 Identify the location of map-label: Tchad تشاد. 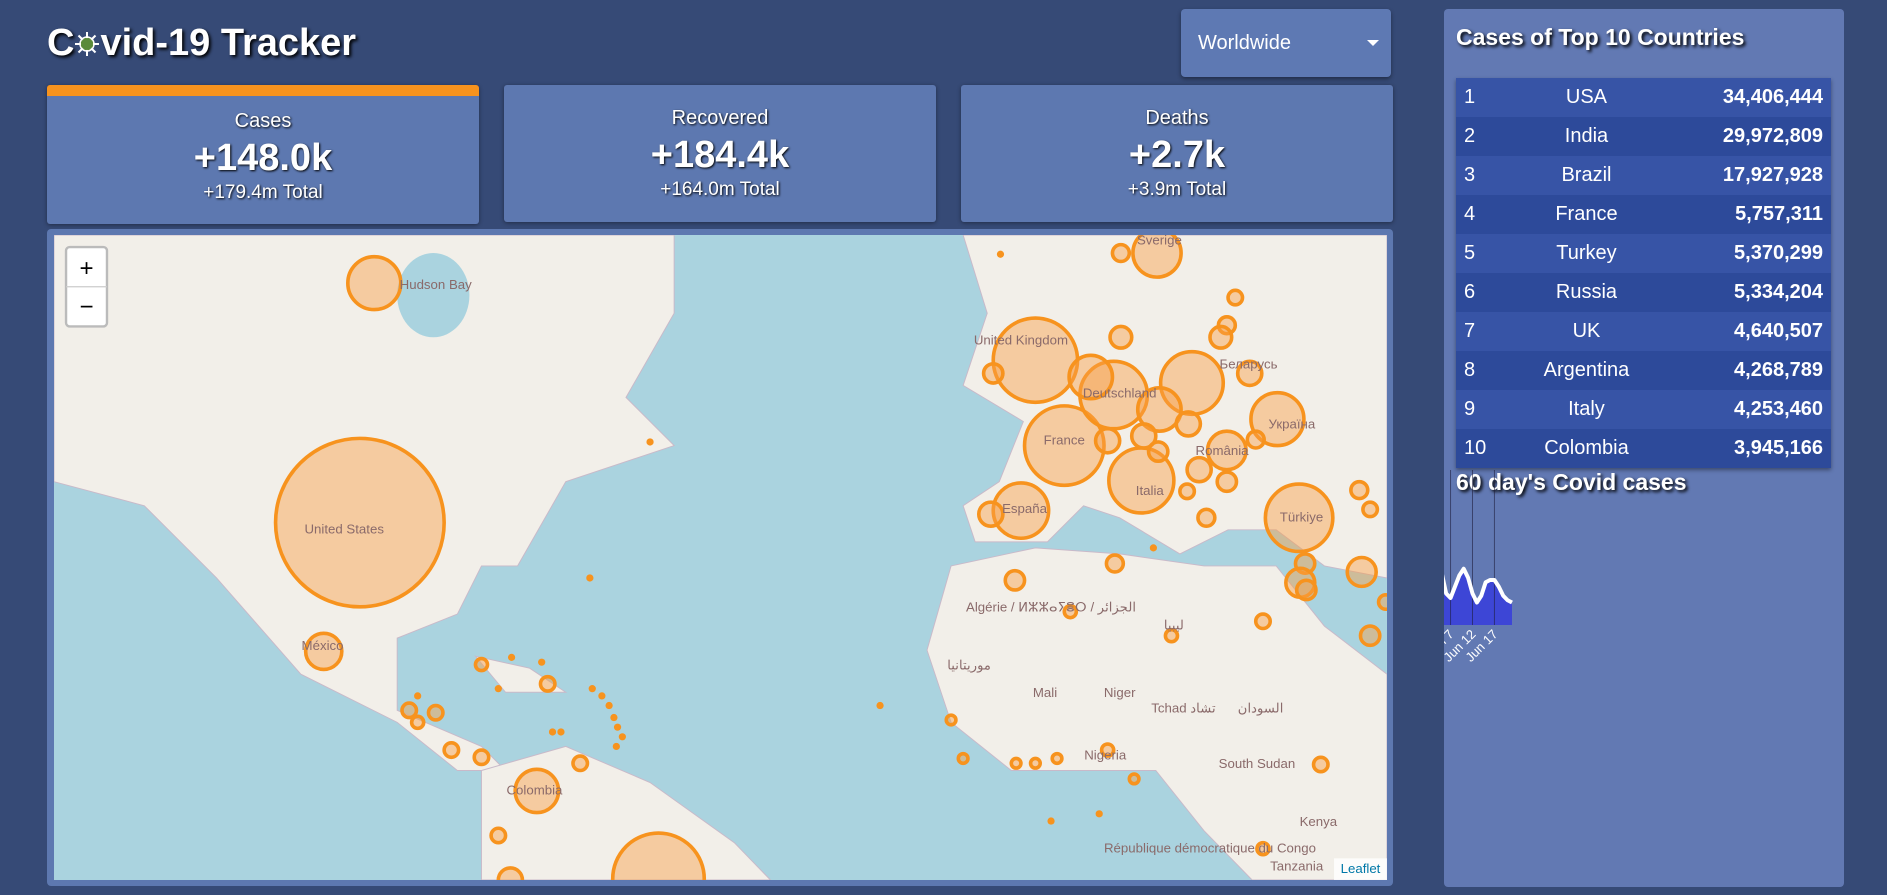
(1183, 708).